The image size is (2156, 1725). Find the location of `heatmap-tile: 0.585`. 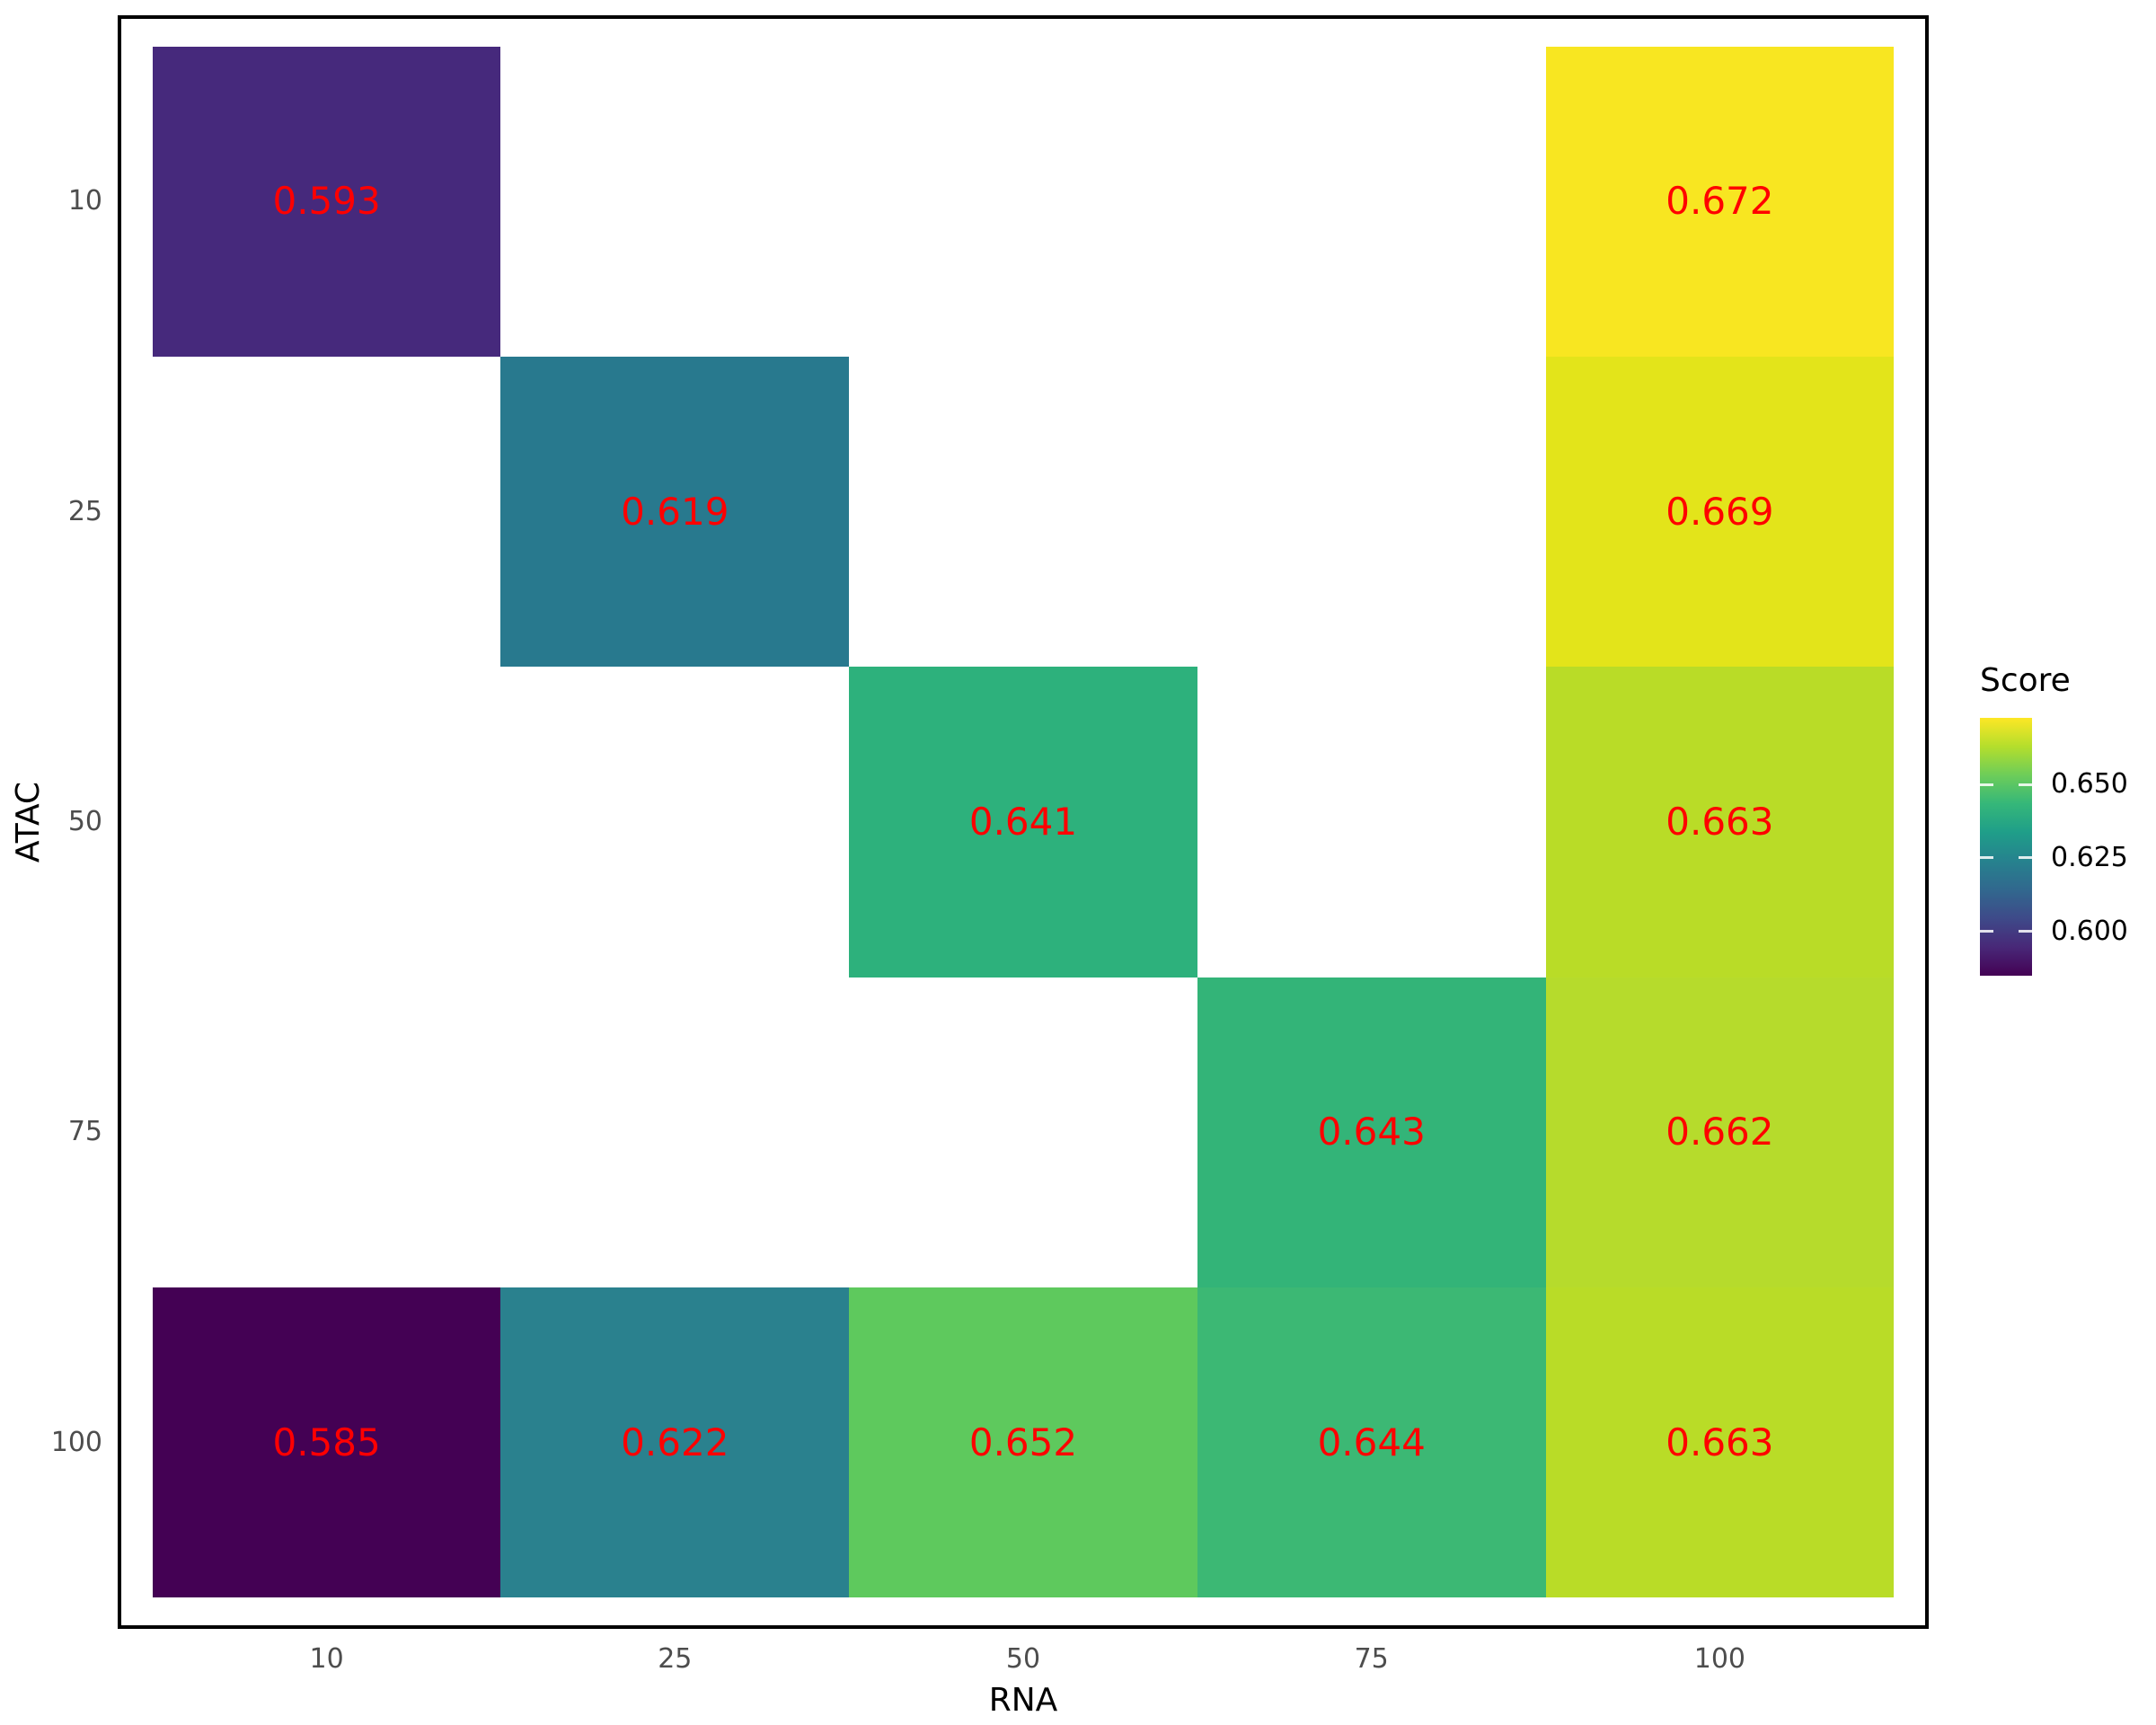

heatmap-tile: 0.585 is located at coordinates (326, 1442).